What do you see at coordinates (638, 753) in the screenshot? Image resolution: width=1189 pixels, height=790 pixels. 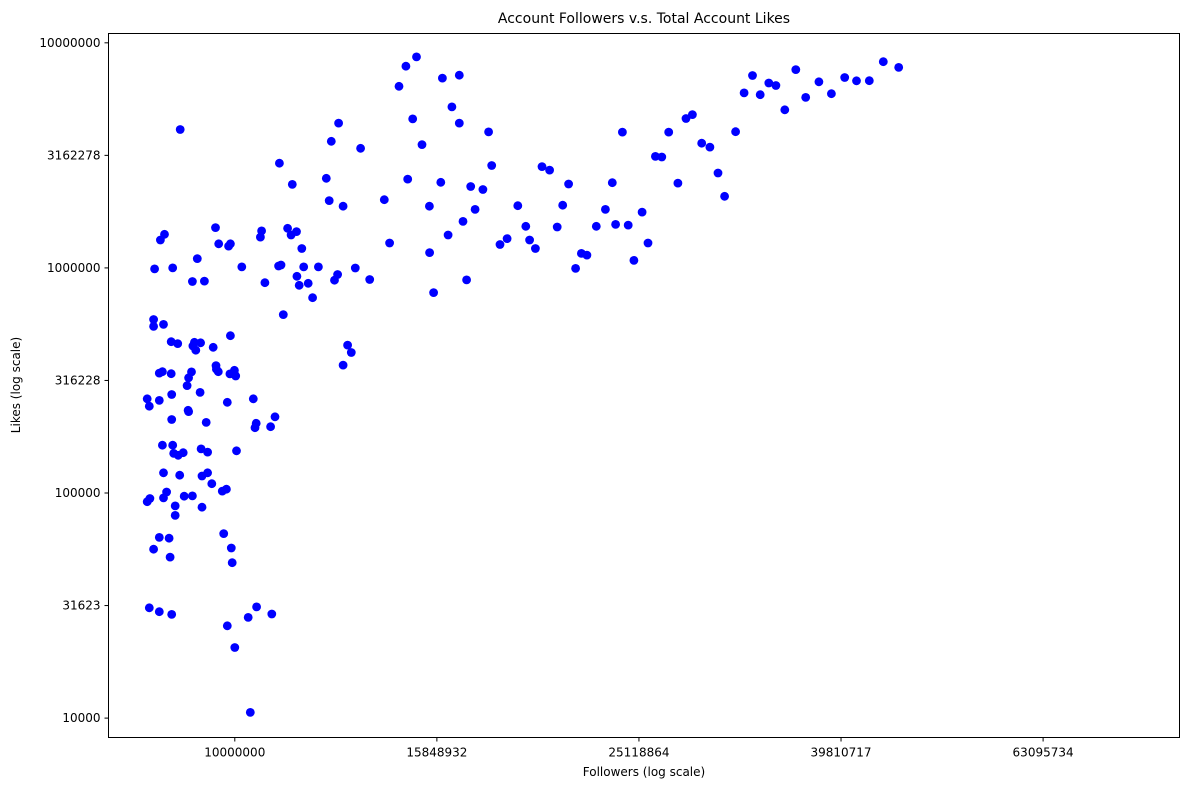 I see `x-tick-label: 25118864` at bounding box center [638, 753].